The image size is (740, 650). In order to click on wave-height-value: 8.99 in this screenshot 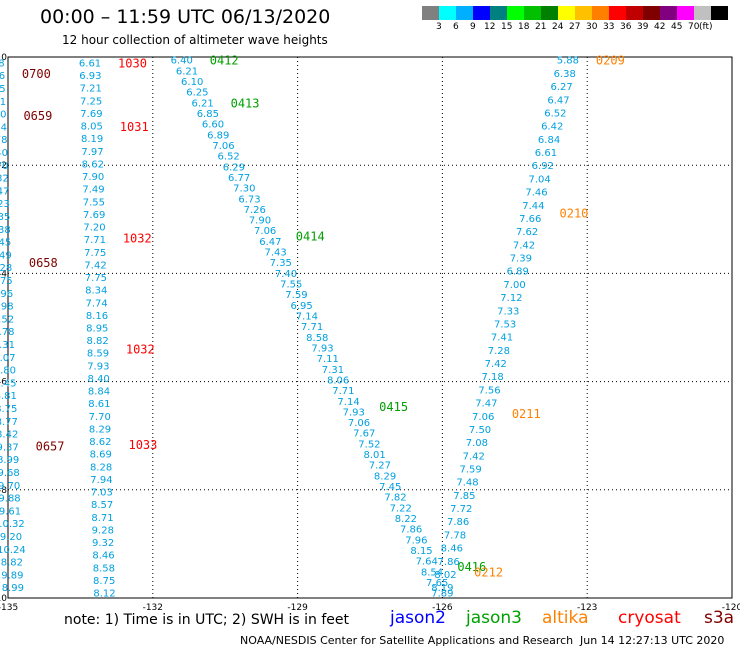, I will do `click(9, 460)`.